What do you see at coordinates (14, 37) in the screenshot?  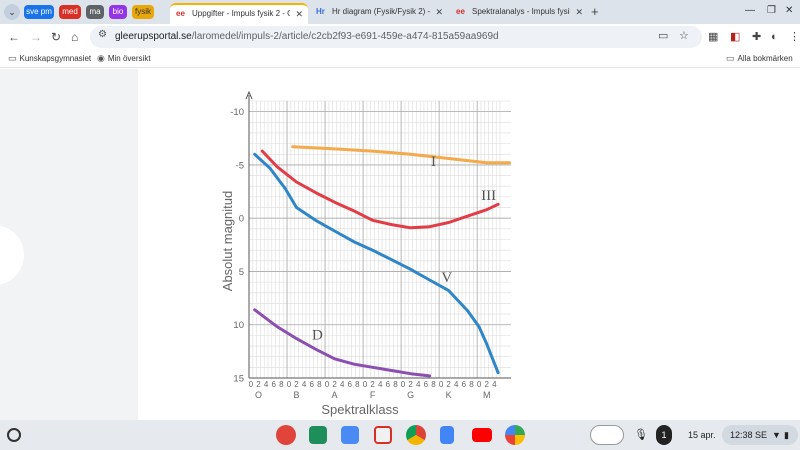 I see `back-icon: ←` at bounding box center [14, 37].